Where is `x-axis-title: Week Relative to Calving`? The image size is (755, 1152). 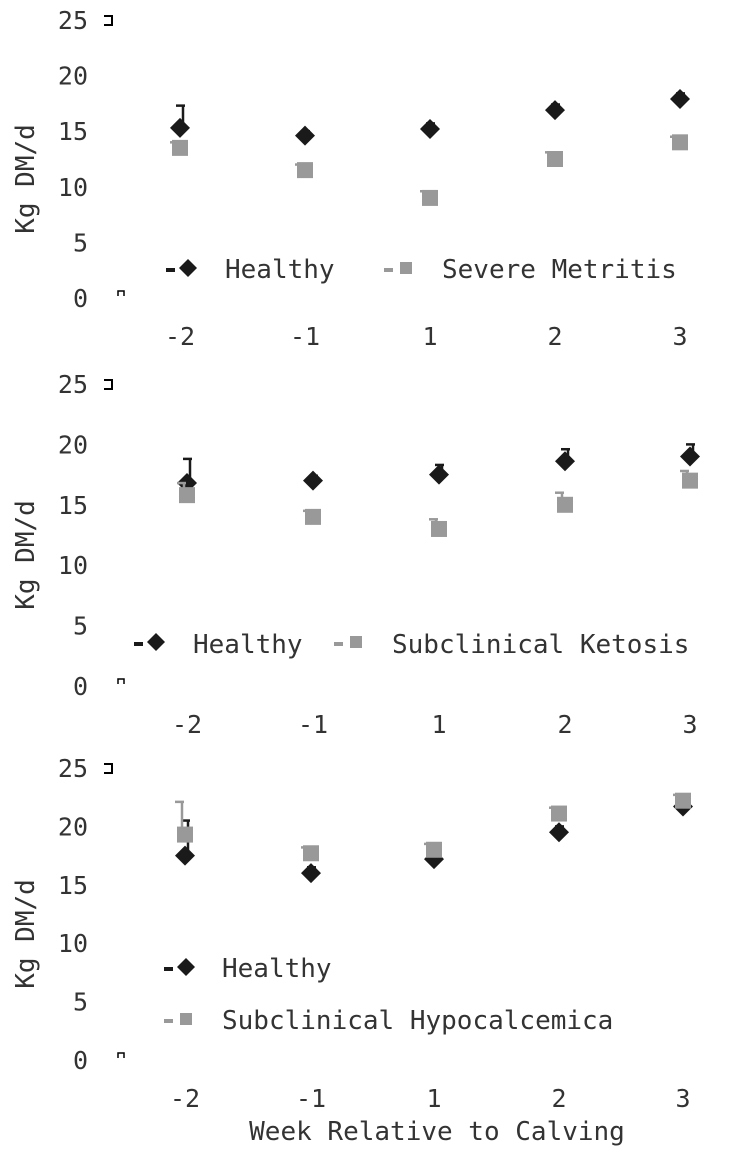
x-axis-title: Week Relative to Calving is located at coordinates (437, 1132).